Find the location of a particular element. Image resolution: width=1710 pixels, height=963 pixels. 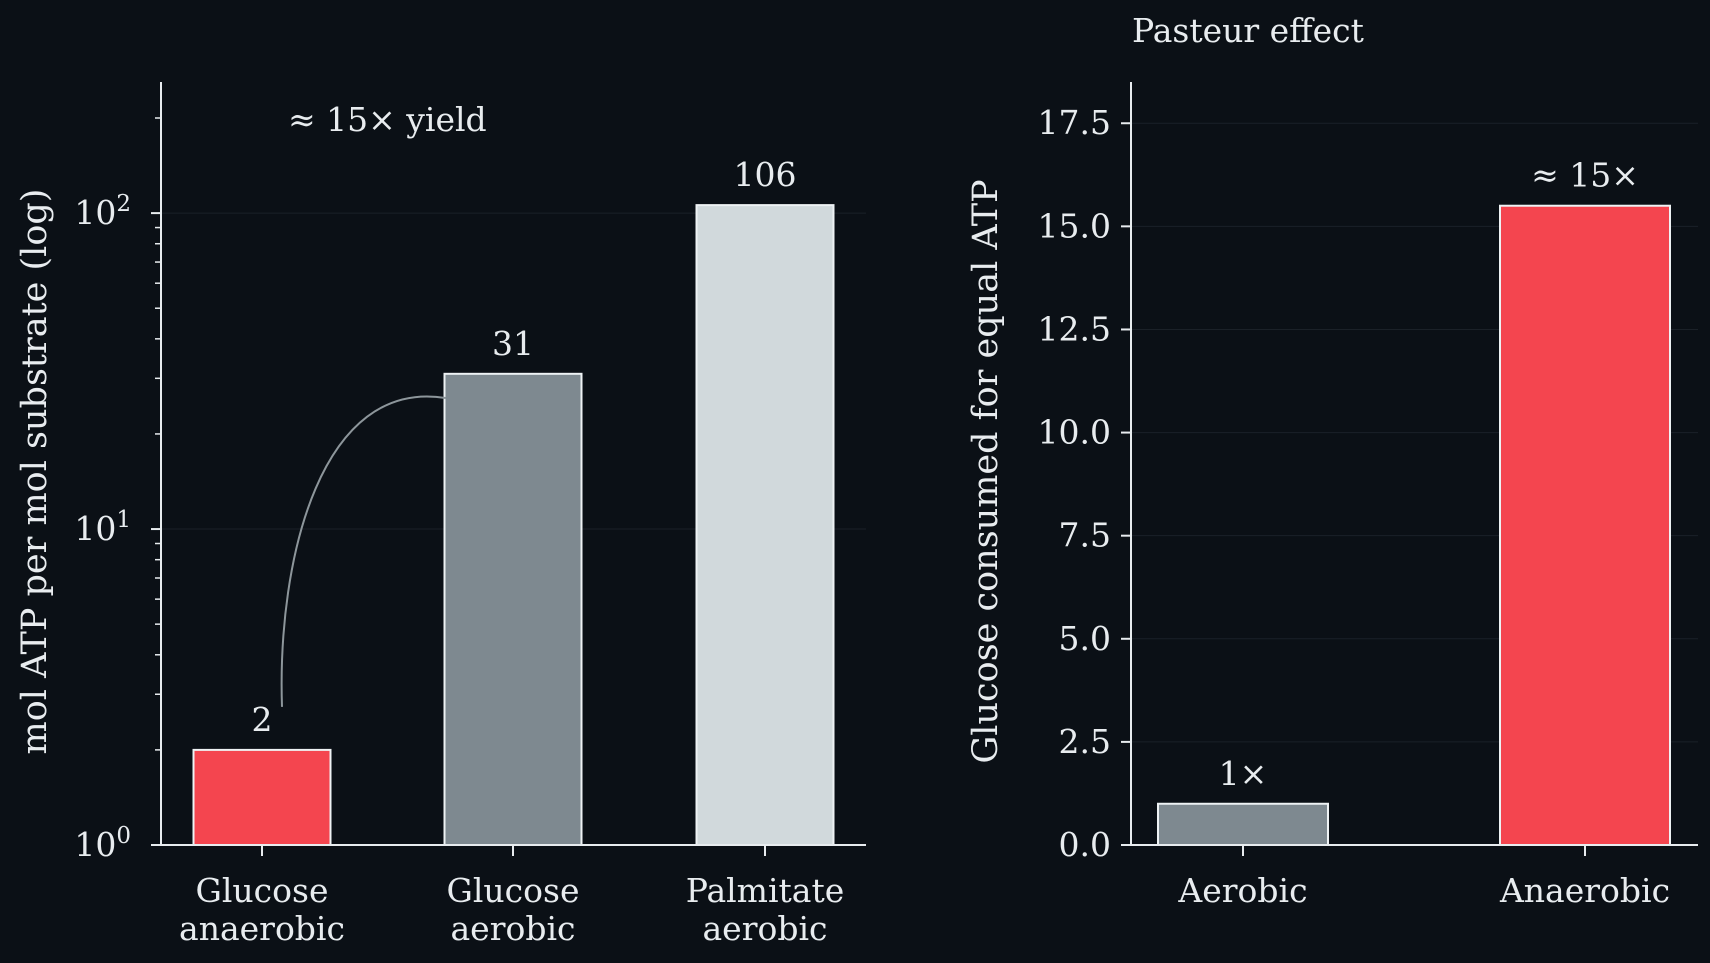

y-tick-label: 15.0 is located at coordinates (1074, 225).